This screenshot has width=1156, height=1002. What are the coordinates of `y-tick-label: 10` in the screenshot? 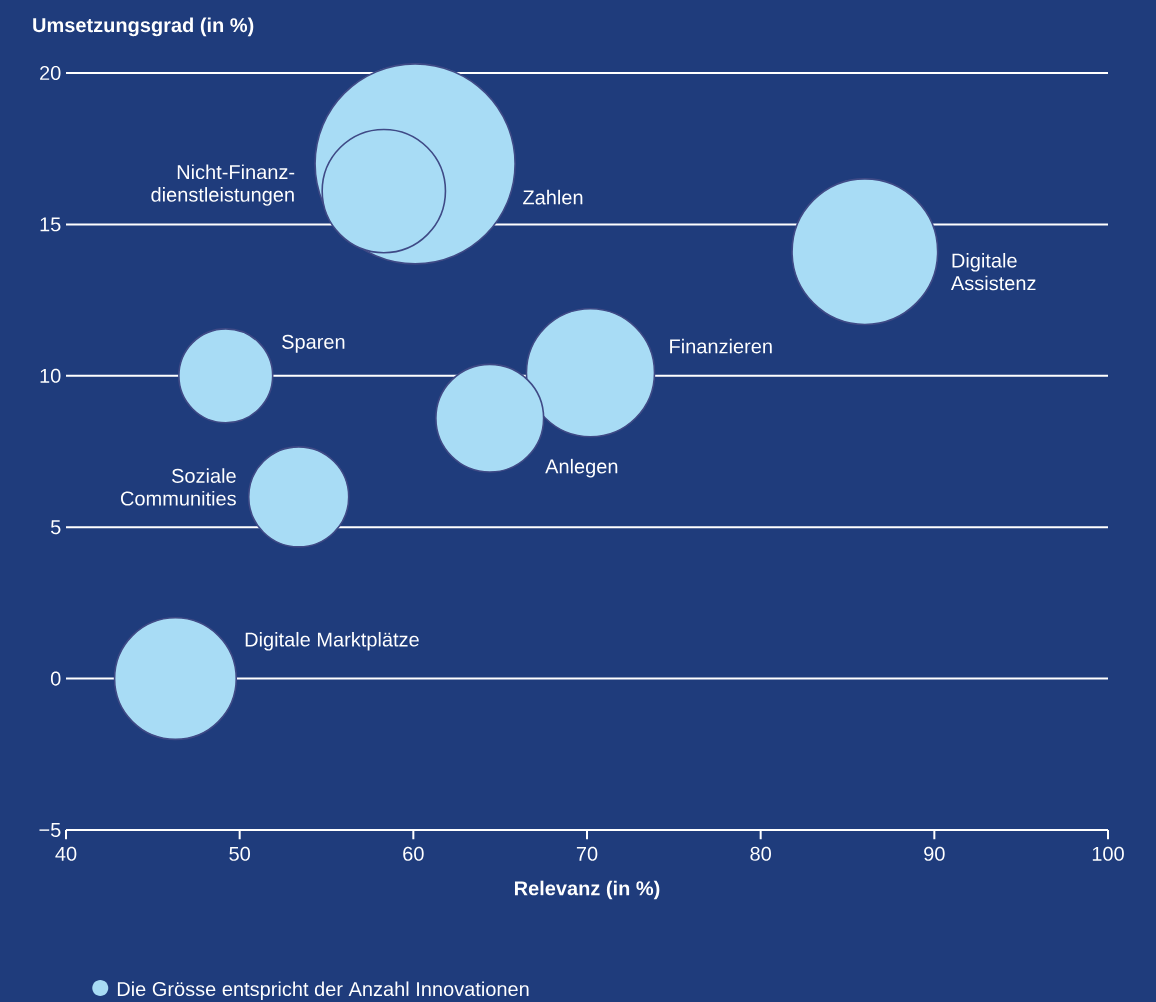 It's located at (50, 375).